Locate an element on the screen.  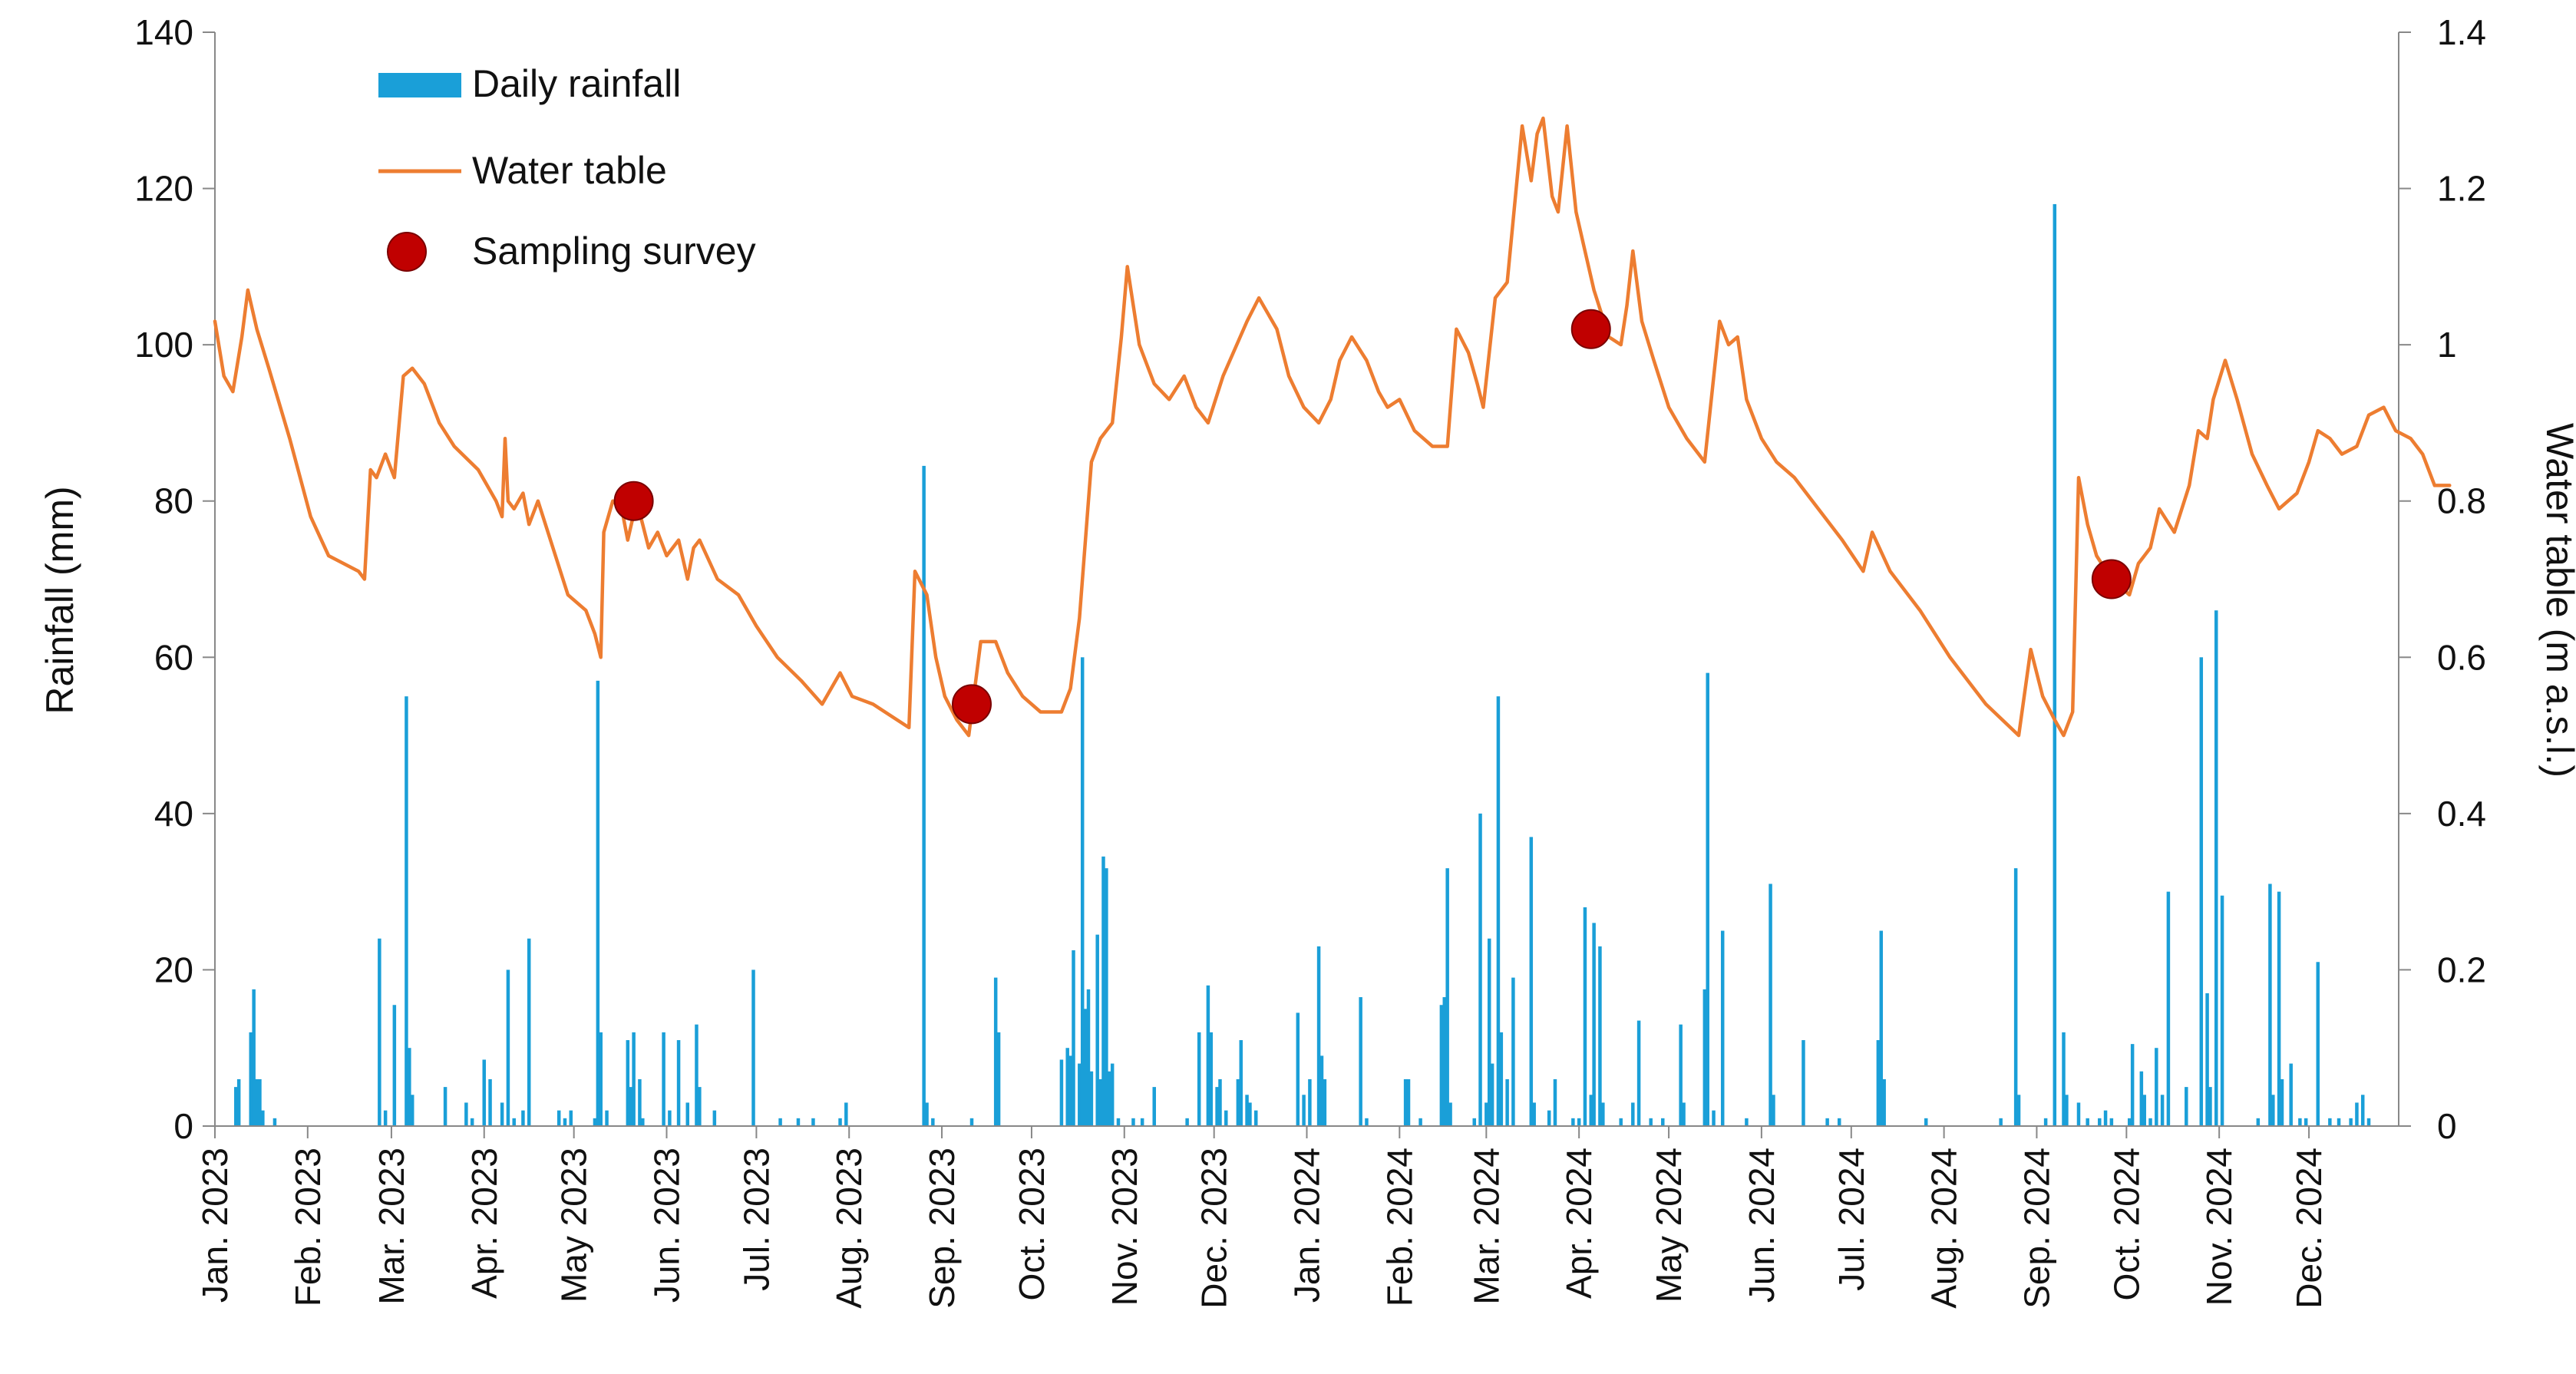
y-tick-label-7: 140 is located at coordinates (163, 32).